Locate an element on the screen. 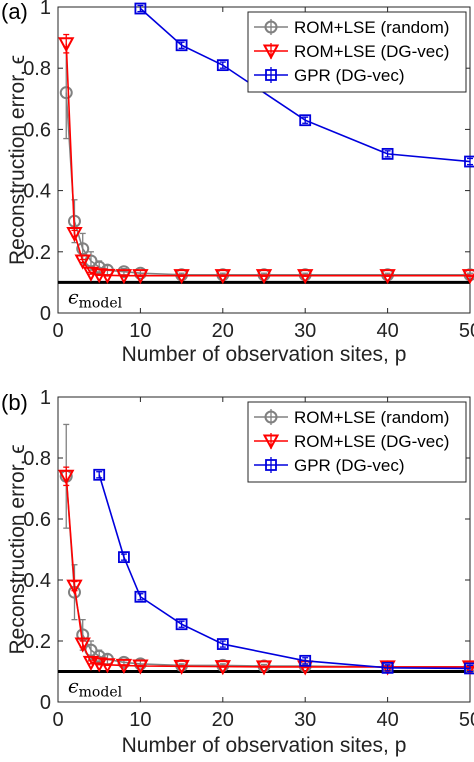  legend-entry: ROM+LSE (DG-vec) is located at coordinates (371, 51).